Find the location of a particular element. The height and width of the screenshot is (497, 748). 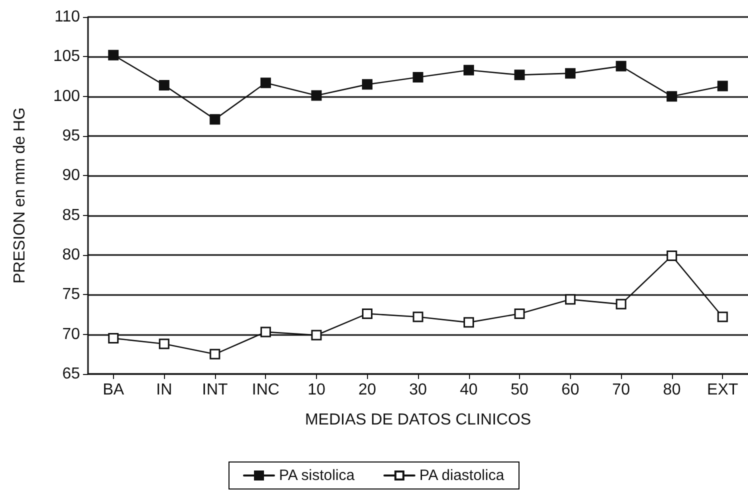

x-axis-title: MEDIAS DE DATOS CLINICOS is located at coordinates (418, 420).